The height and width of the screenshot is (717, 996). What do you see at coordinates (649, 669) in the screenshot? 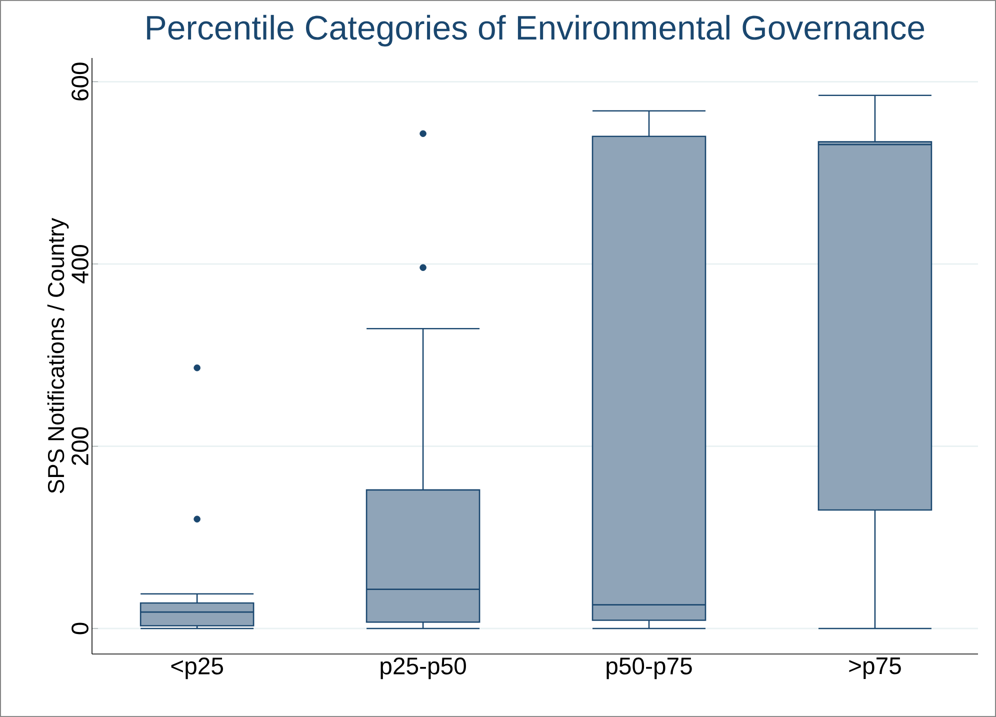
I see `x-tick-label: p50-p75` at bounding box center [649, 669].